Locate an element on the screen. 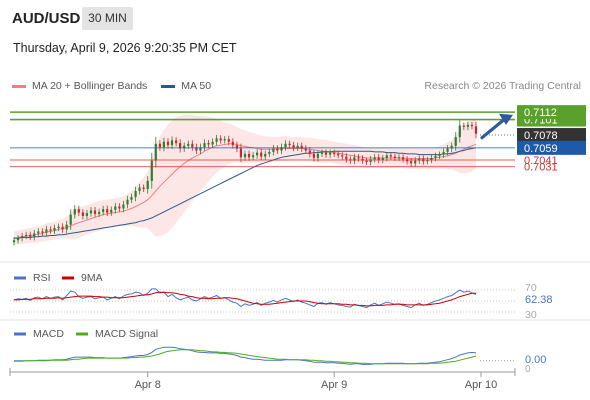 The image size is (590, 400). legend-ma50-label: MA 50 is located at coordinates (196, 86).